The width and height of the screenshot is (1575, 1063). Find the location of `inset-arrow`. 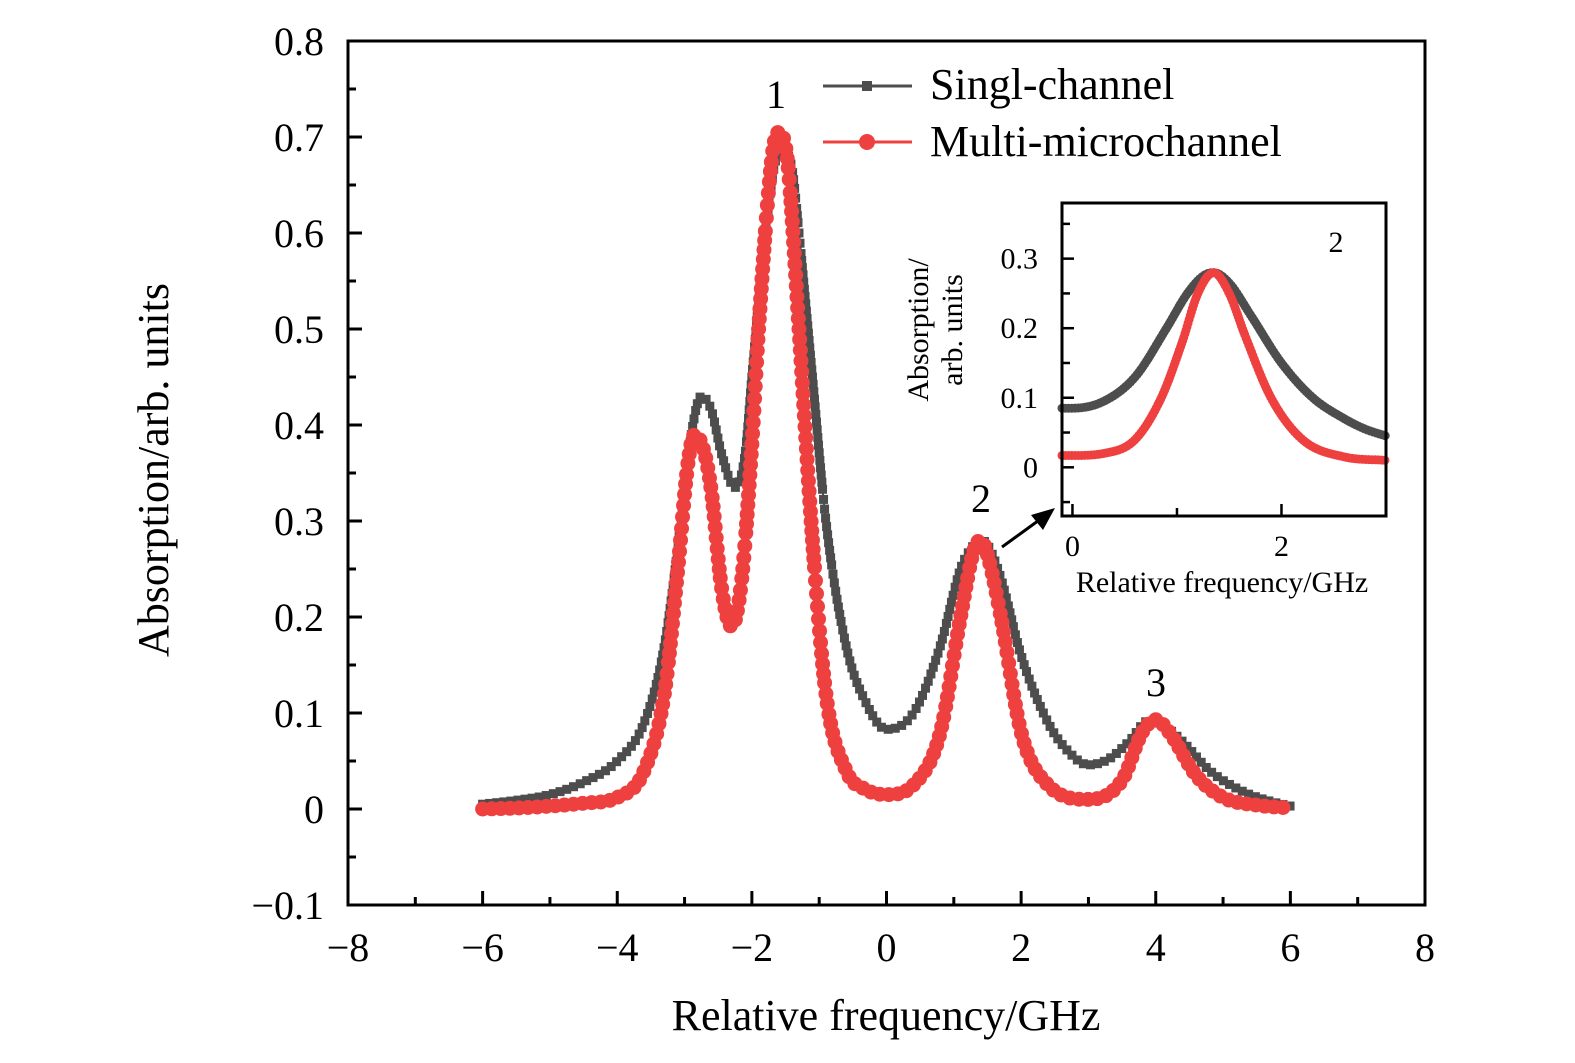

inset-arrow is located at coordinates (1028, 528).